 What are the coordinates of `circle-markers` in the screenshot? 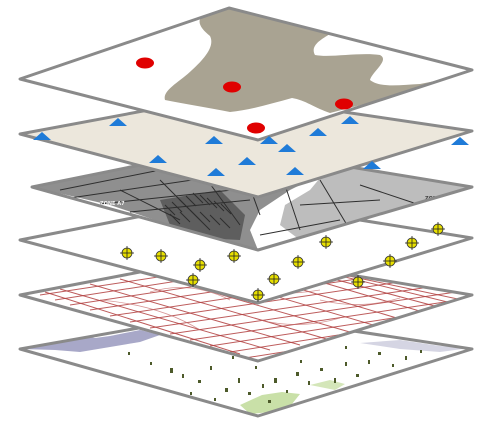 It's located at (244, 95).